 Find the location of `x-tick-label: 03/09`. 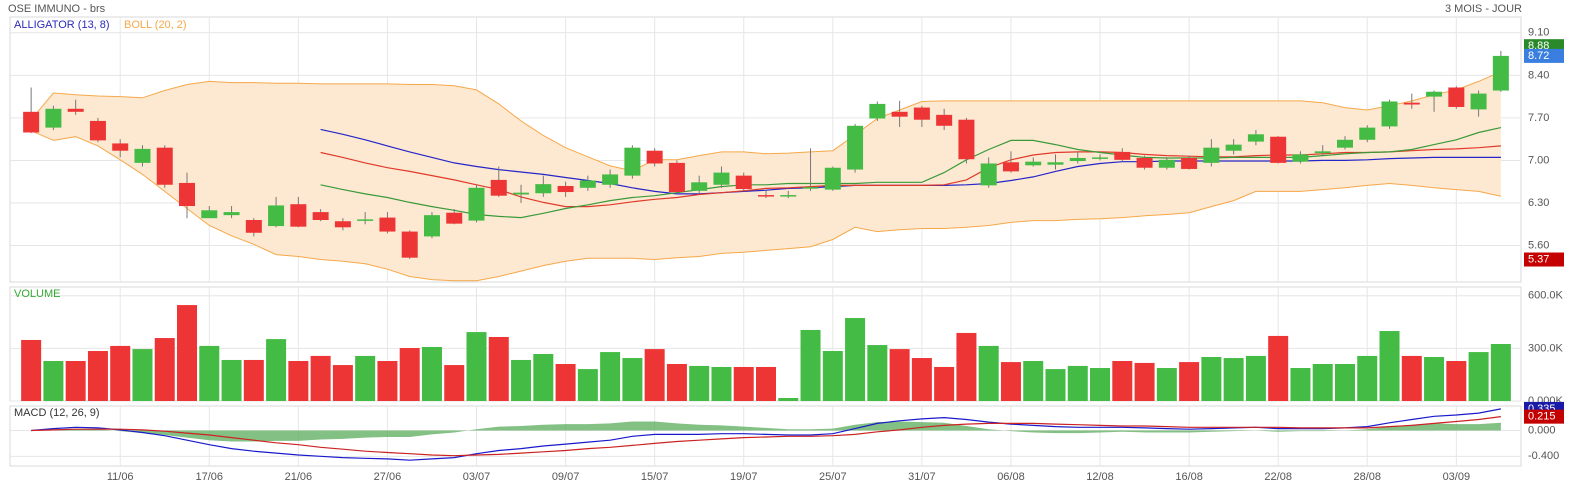

x-tick-label: 03/09 is located at coordinates (1457, 477).